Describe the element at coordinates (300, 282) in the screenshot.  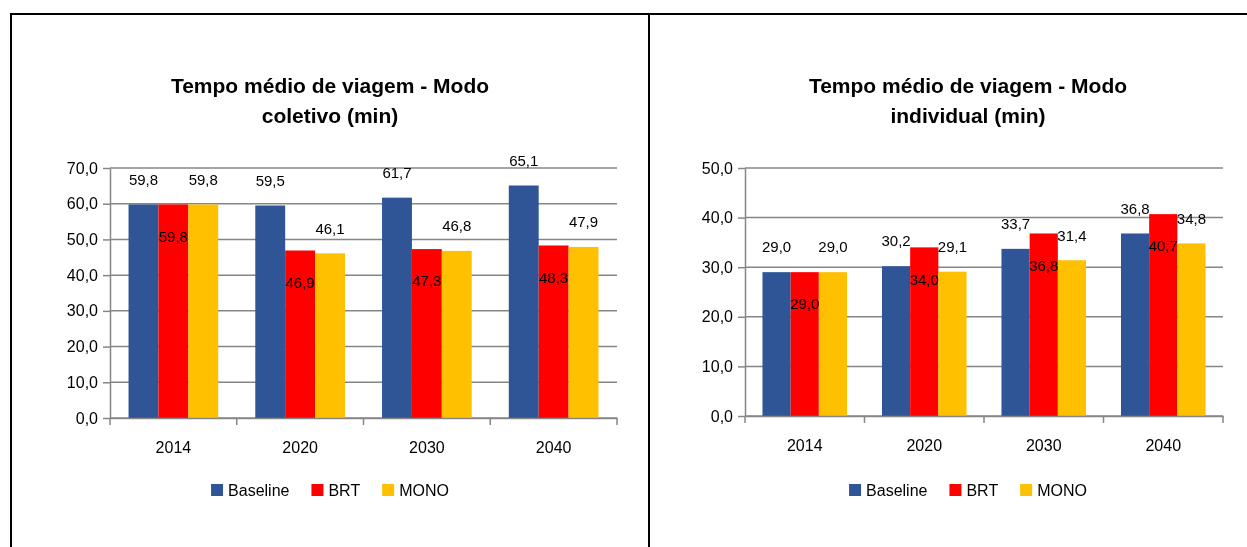
I see `data-label: 46,9` at that location.